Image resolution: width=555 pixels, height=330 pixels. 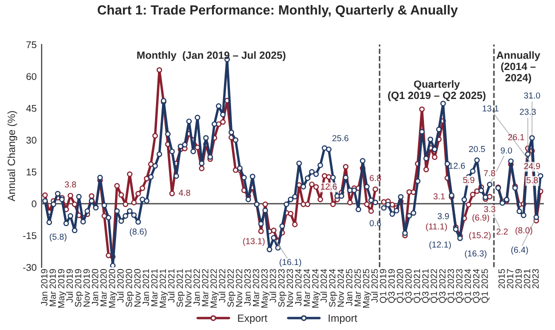 I want to click on data-label: (12.1), so click(x=440, y=245).